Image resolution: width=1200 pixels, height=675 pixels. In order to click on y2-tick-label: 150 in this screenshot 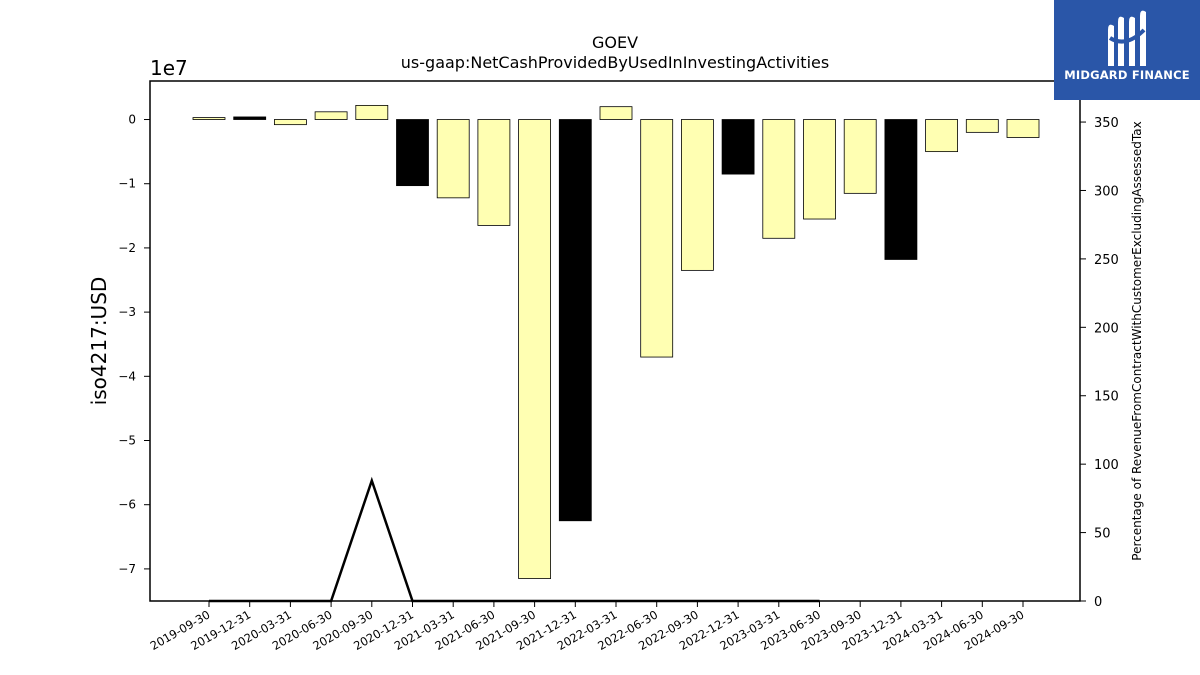, I will do `click(1106, 397)`.